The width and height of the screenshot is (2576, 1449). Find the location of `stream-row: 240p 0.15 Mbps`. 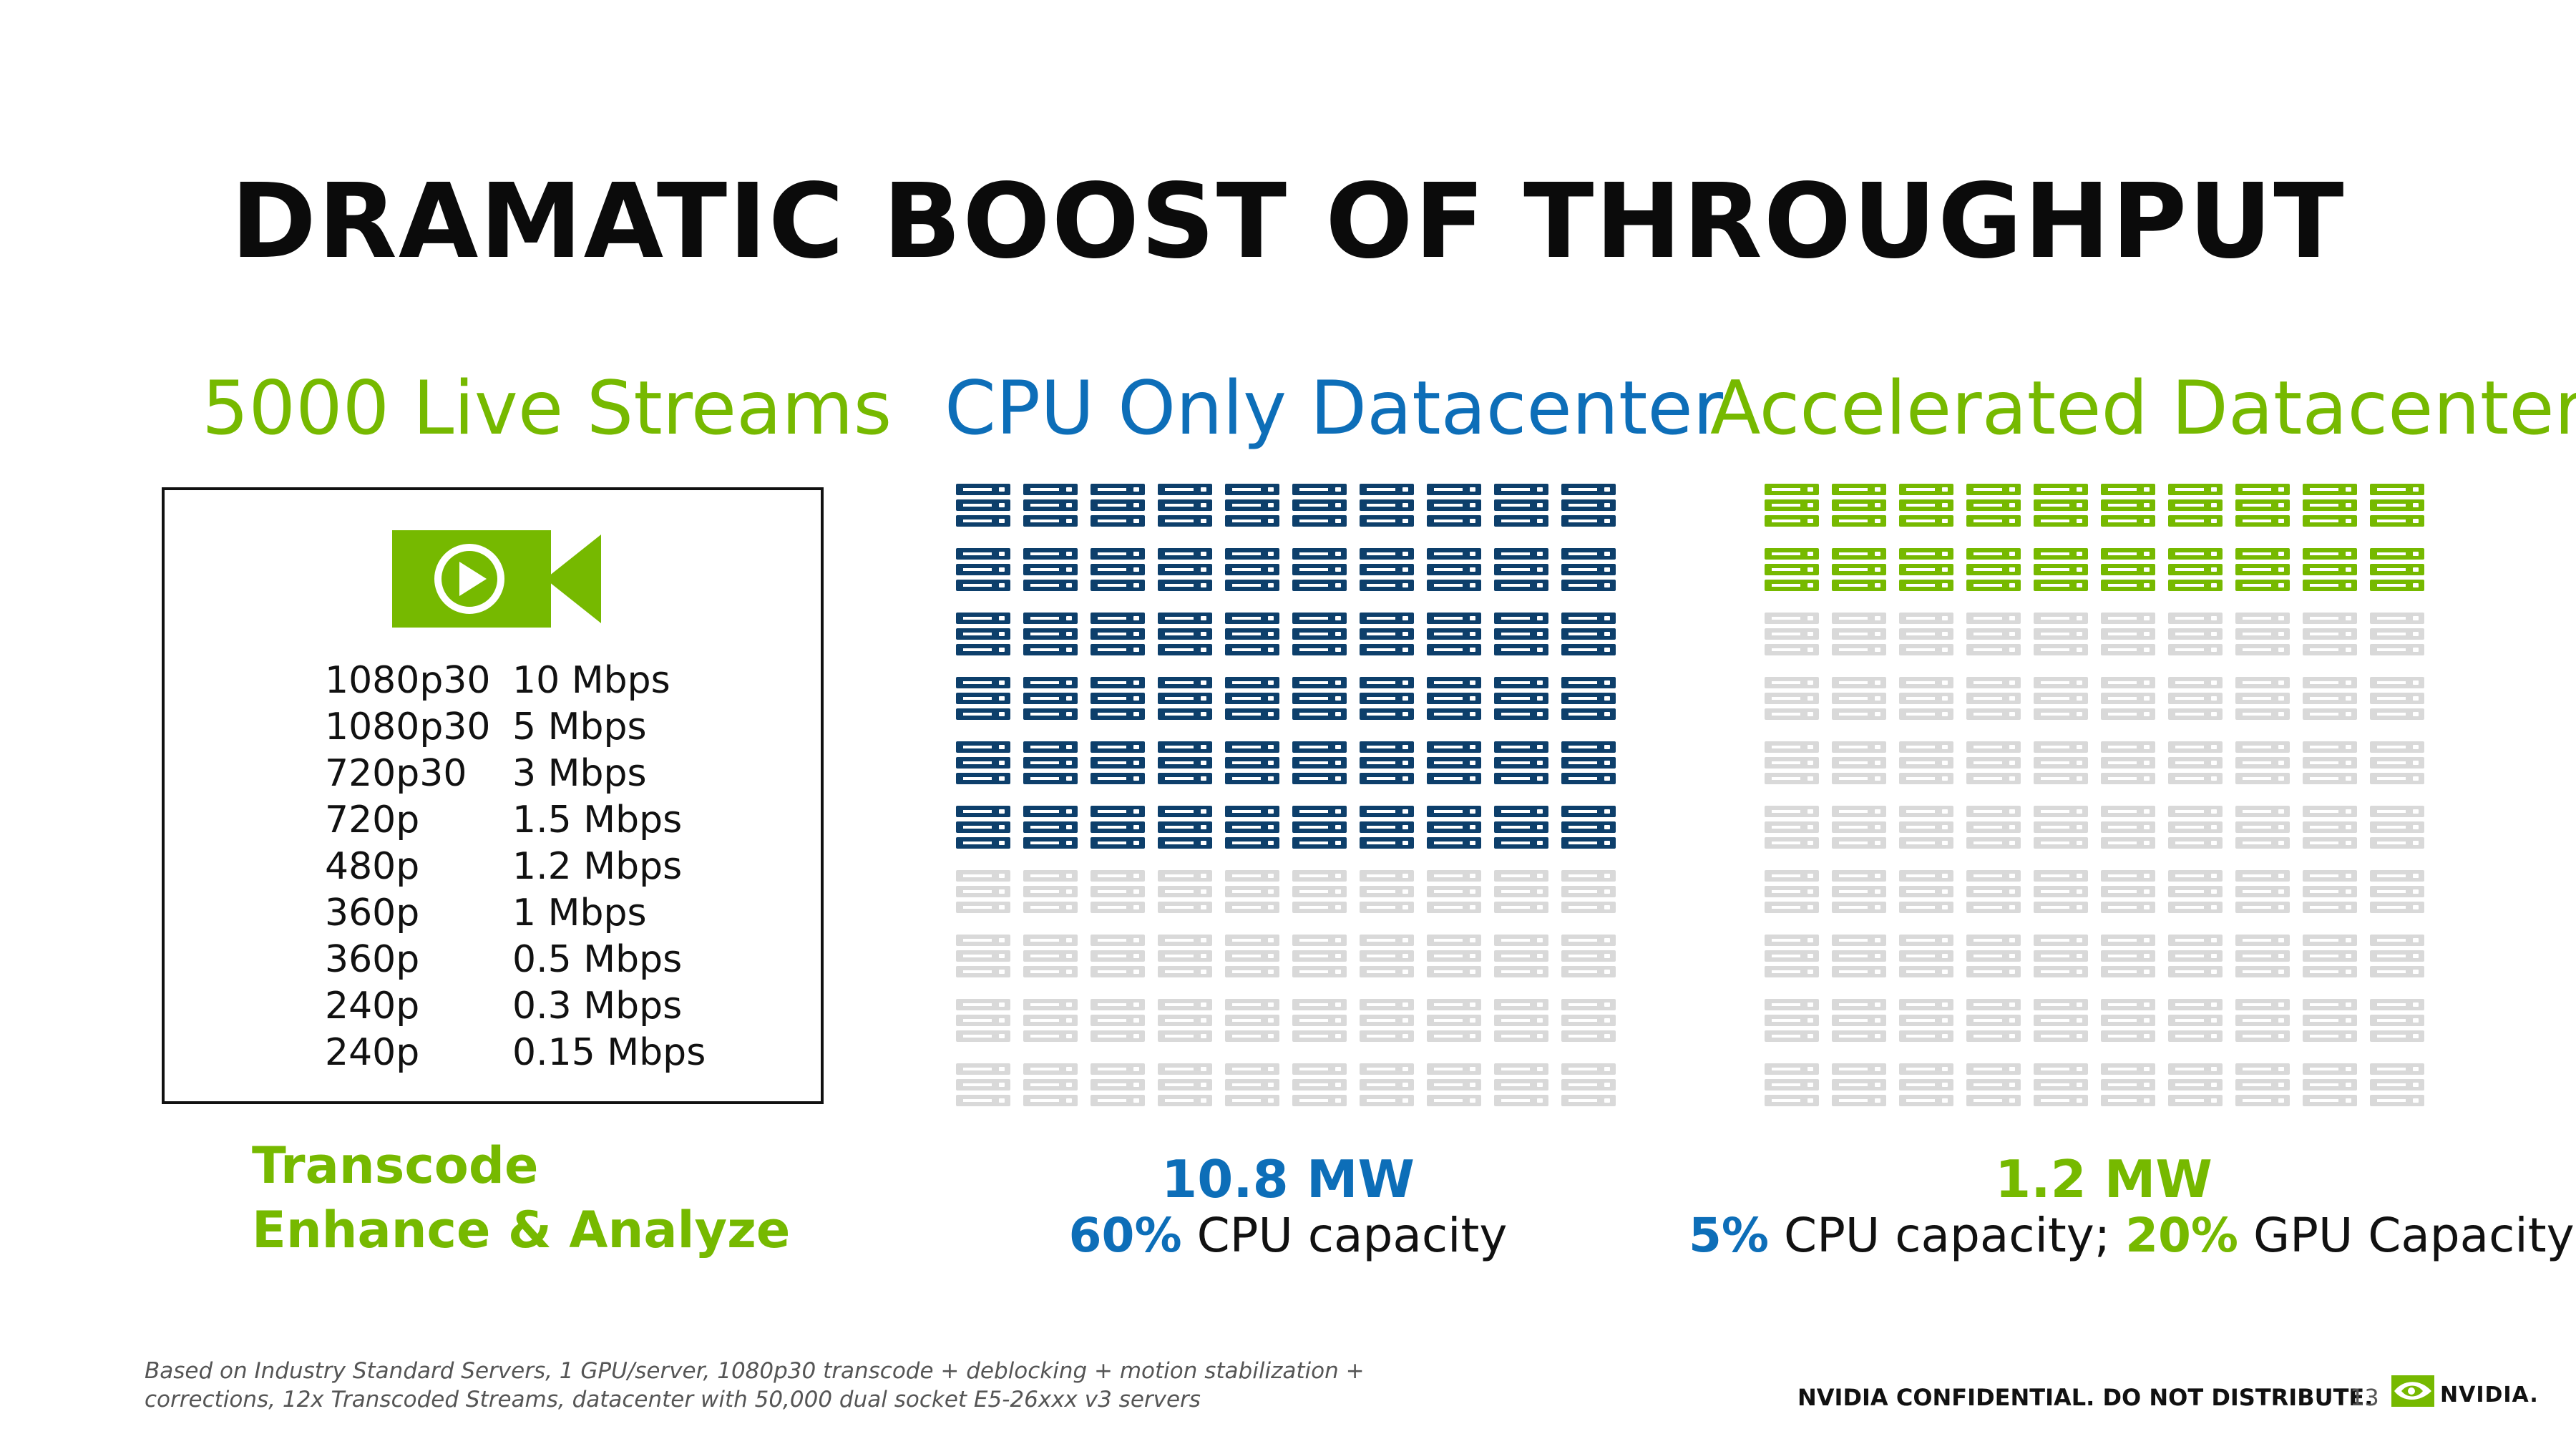

stream-row: 240p 0.15 Mbps is located at coordinates (515, 1052).